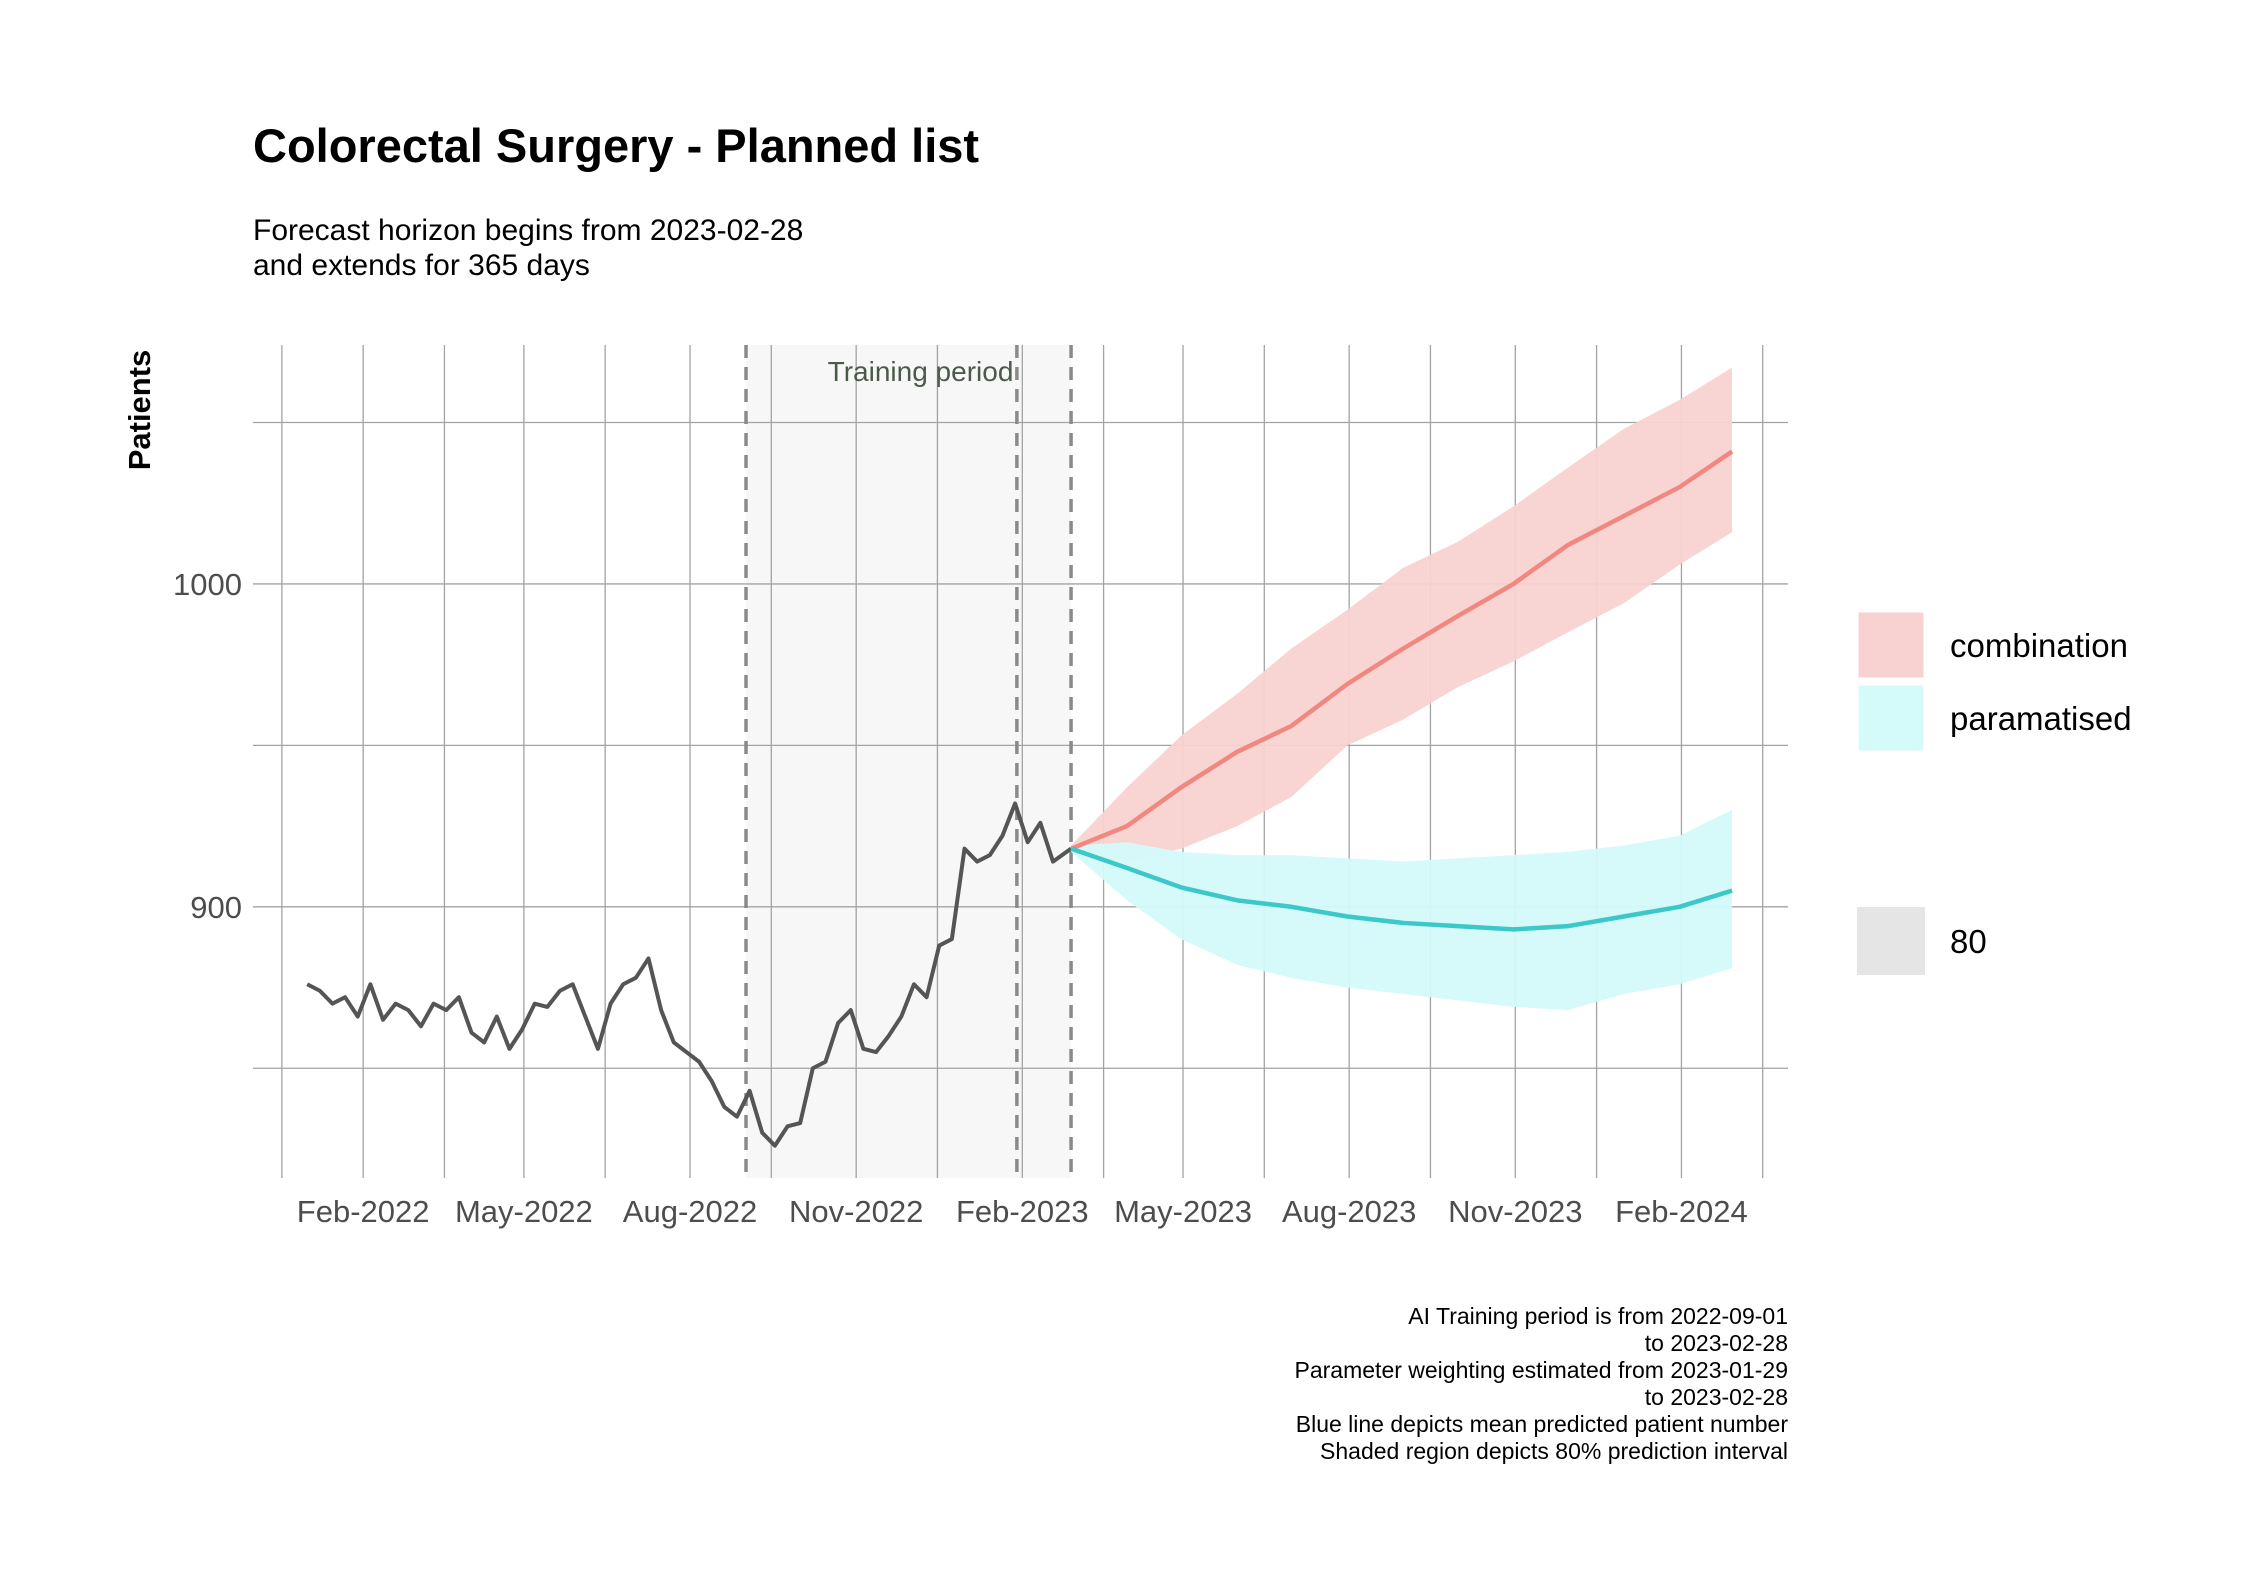  I want to click on chart-title: Colorectal Surgery - Planned list, so click(616, 145).